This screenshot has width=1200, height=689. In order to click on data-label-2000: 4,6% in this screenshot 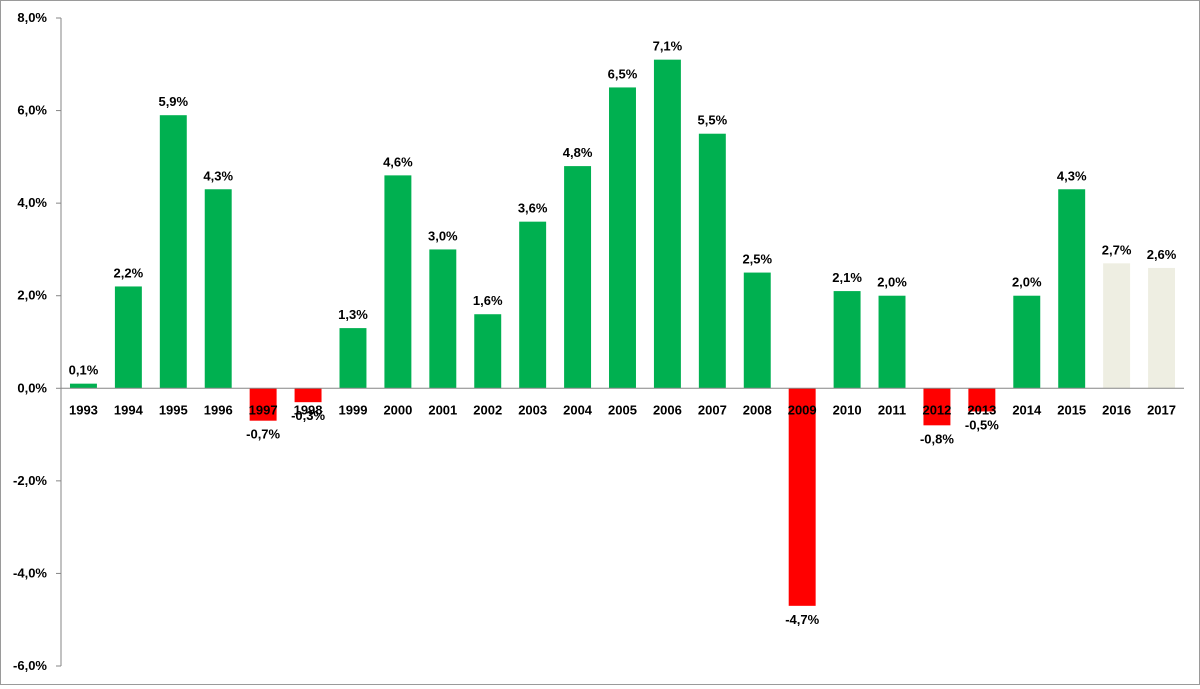, I will do `click(398, 161)`.